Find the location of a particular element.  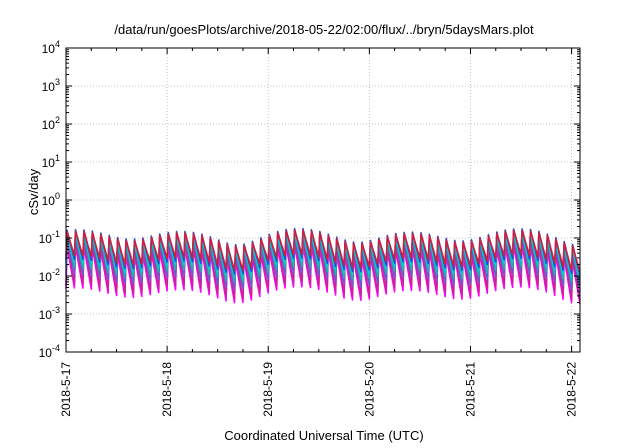

y-axis-label: cSv/day is located at coordinates (33, 191).